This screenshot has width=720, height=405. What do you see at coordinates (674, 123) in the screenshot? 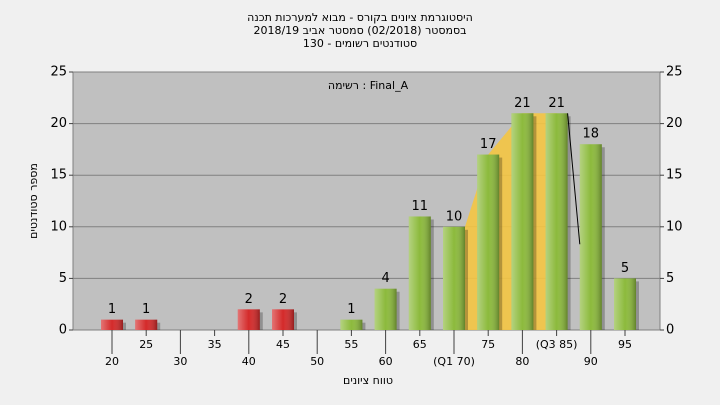
I see `y2-tick-label: 20` at bounding box center [674, 123].